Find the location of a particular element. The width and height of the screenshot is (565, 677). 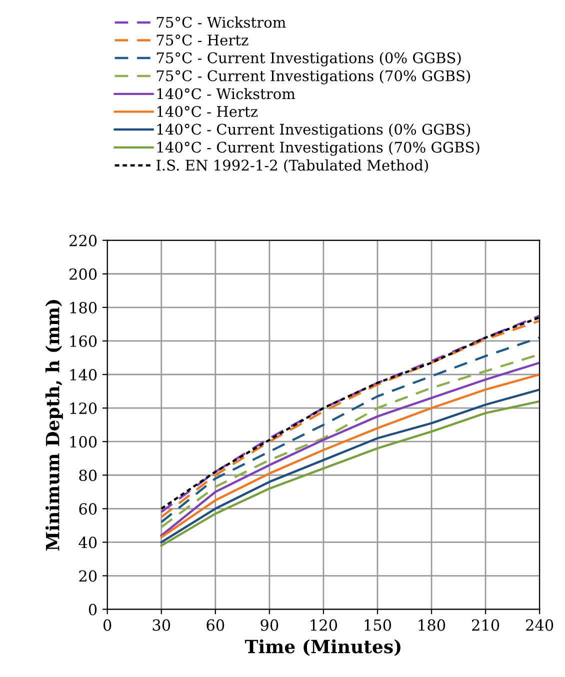

x-tick-label: 150 is located at coordinates (378, 625).